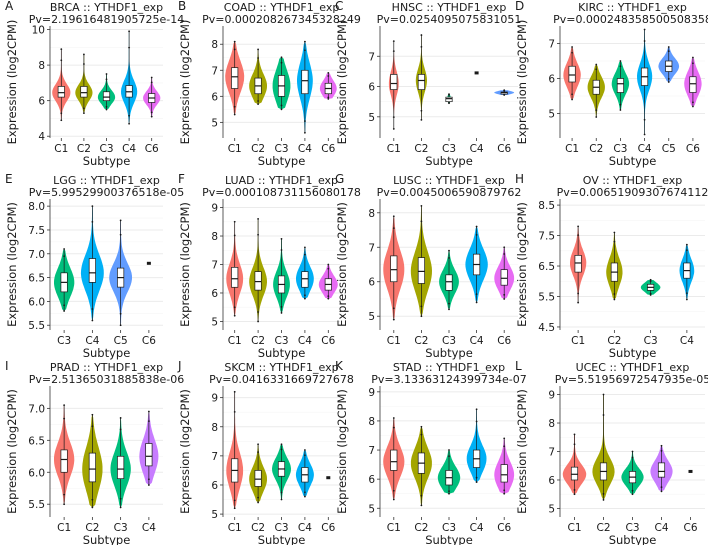 This screenshot has height=545, width=708. Describe the element at coordinates (339, 366) in the screenshot. I see `panel-letter: K` at that location.